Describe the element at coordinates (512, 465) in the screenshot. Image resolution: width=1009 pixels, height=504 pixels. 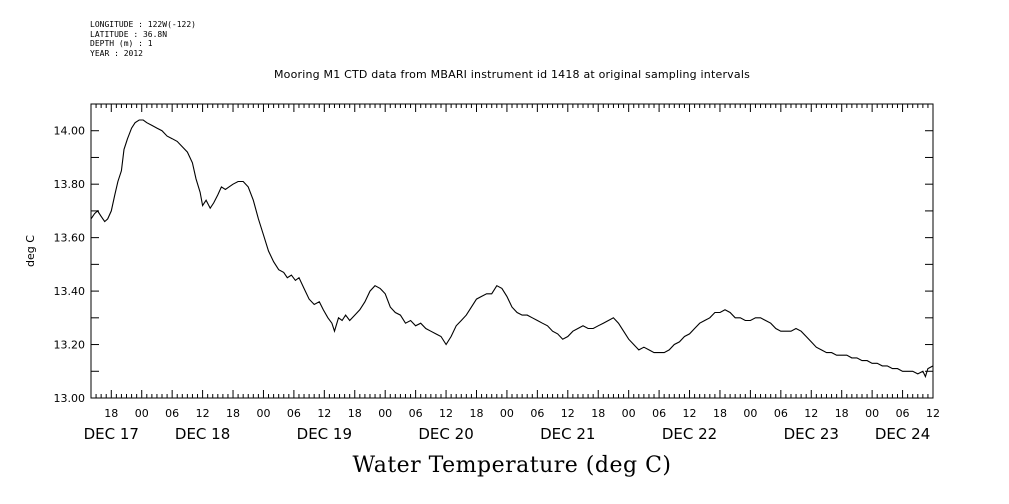
I see `figure-caption: Water Temperature (deg C)` at that location.